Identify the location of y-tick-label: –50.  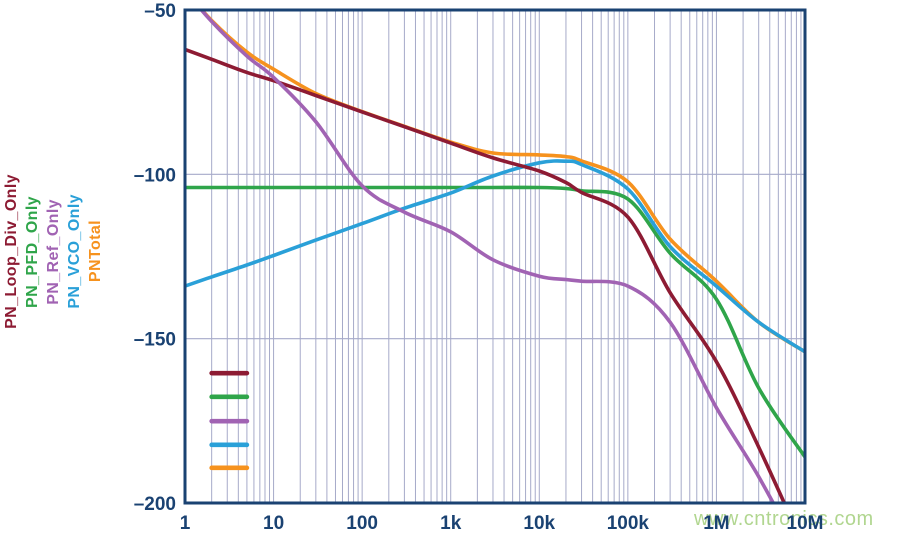
(160, 11).